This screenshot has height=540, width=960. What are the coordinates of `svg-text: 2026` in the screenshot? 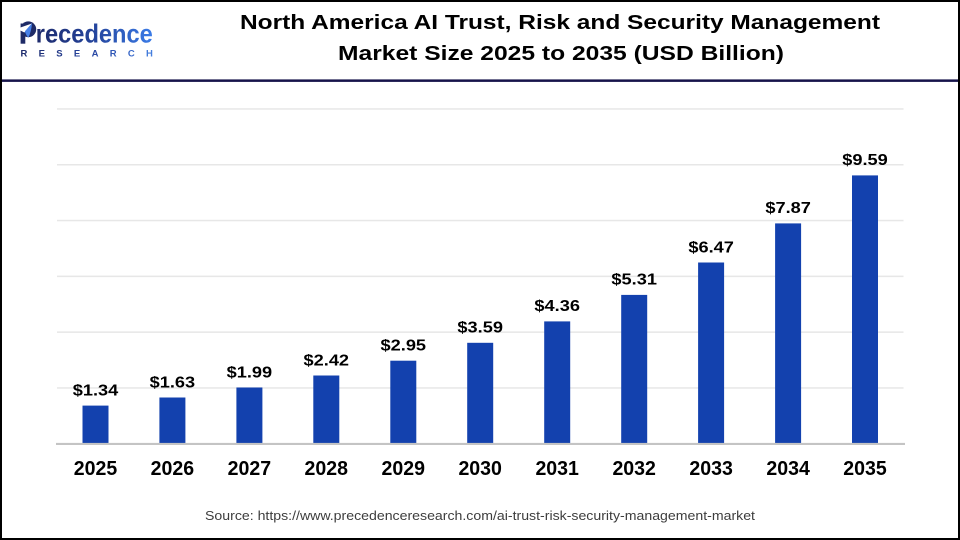 It's located at (173, 468).